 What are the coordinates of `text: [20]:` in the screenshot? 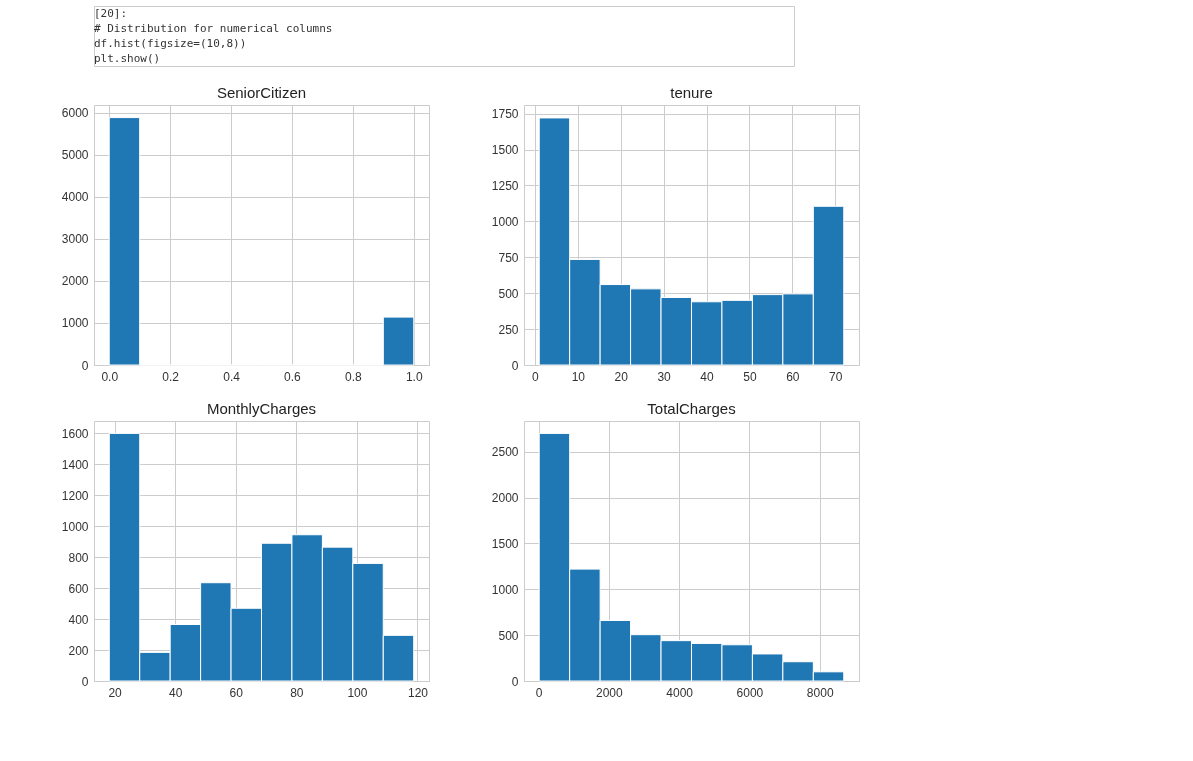 It's located at (111, 13).